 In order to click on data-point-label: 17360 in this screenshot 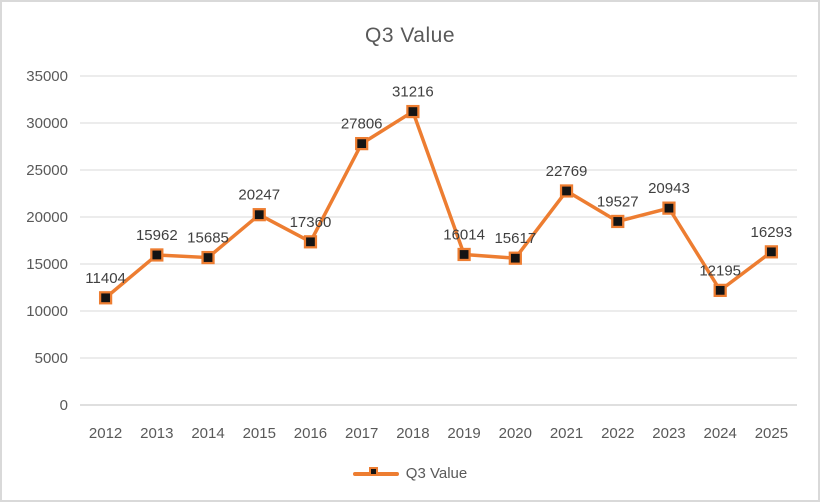, I will do `click(311, 222)`.